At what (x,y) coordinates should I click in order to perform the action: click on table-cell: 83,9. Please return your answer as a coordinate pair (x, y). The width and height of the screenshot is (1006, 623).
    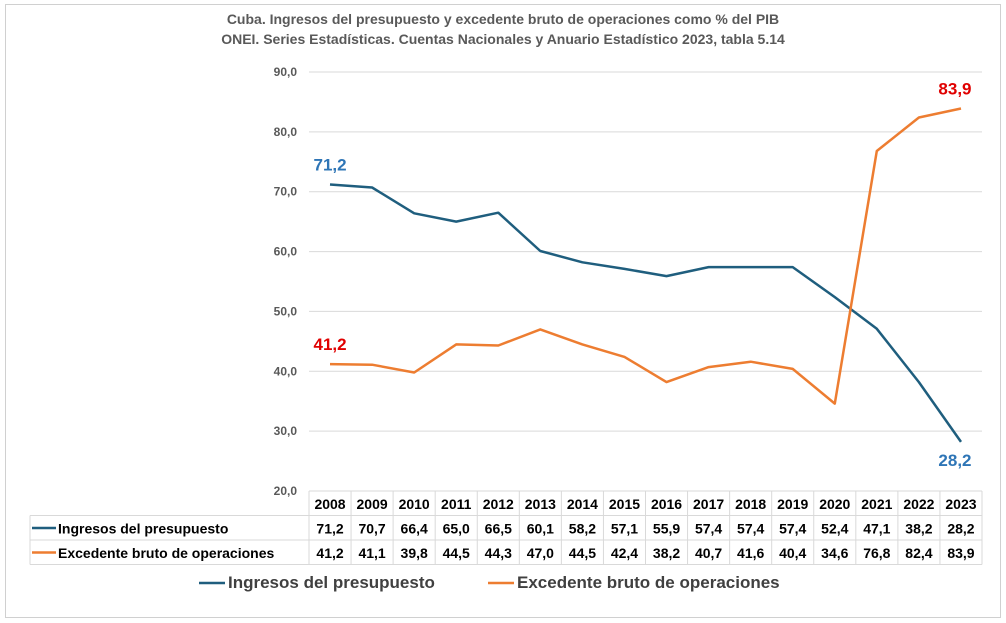
    Looking at the image, I should click on (960, 553).